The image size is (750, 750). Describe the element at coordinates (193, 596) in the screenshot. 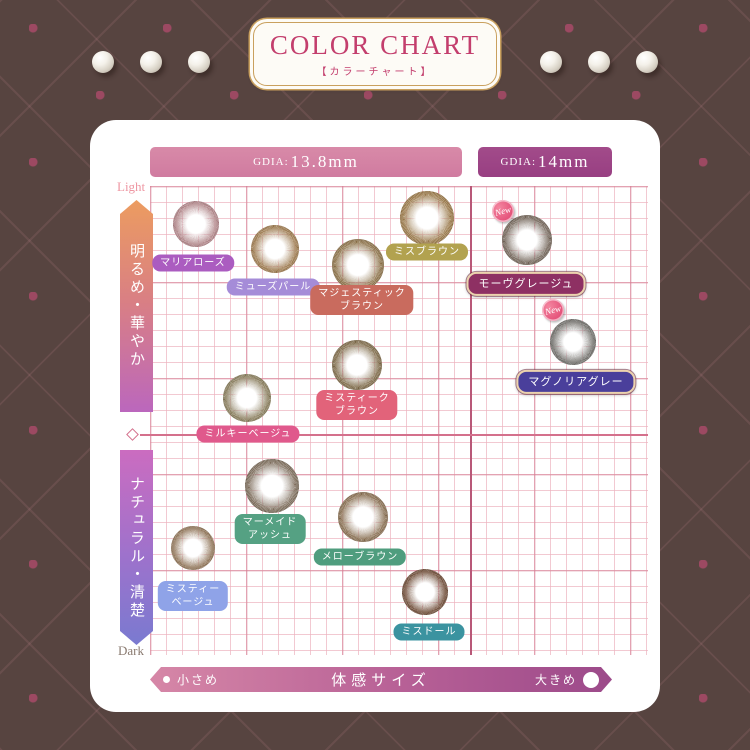

I see `lens-name-tag: ミスティー ベージュ` at that location.